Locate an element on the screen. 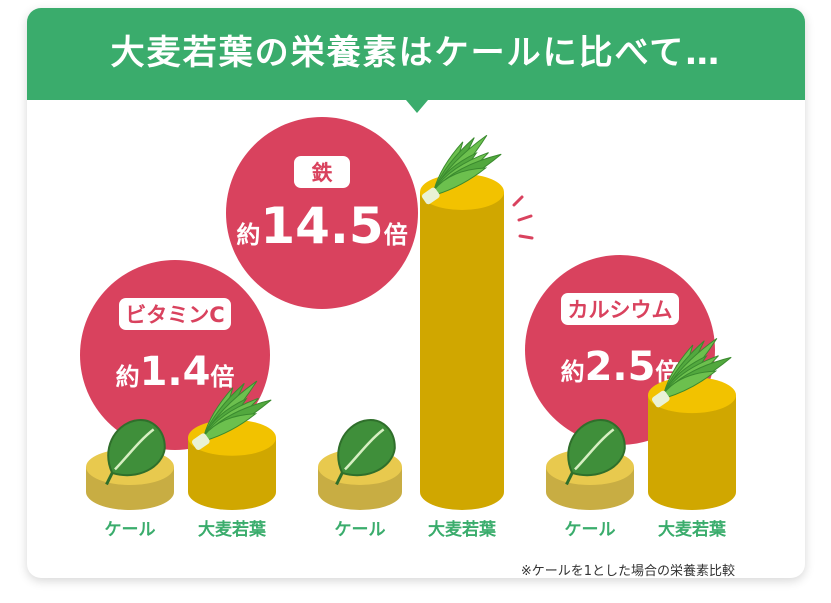 The height and width of the screenshot is (603, 831). nutrient-label: 鉄 is located at coordinates (322, 173).